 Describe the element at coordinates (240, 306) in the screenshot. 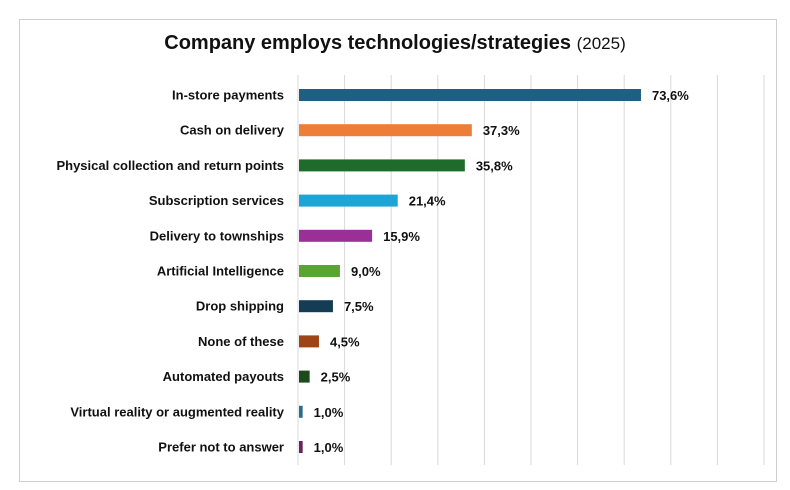

I see `category-label: Drop shipping` at that location.